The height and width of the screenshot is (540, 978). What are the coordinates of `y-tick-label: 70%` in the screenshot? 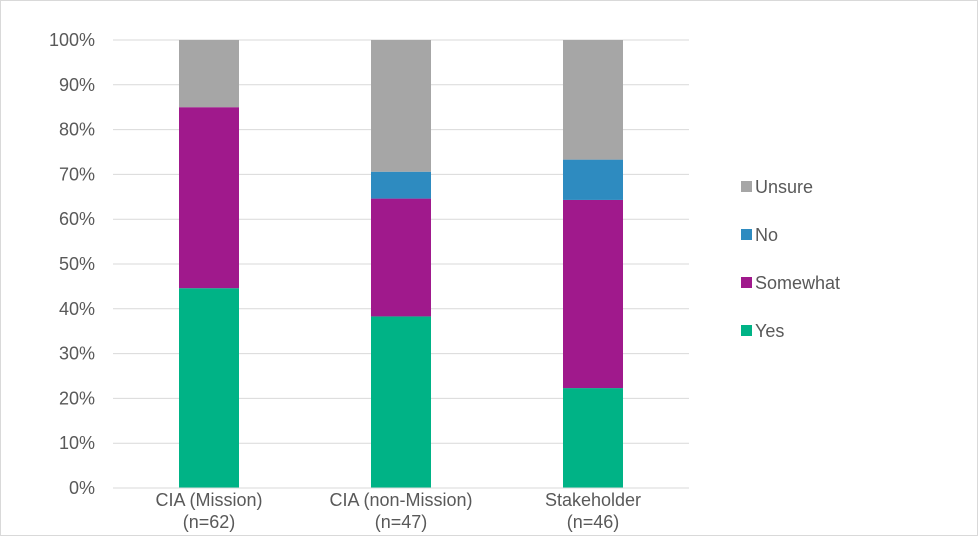 It's located at (77, 174).